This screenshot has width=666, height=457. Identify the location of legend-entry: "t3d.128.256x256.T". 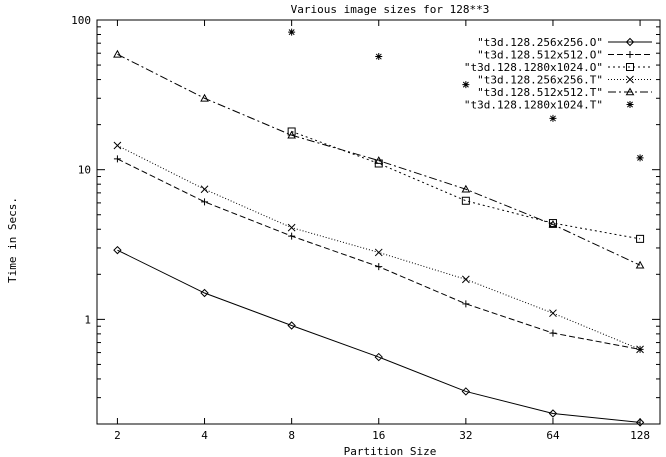
(564, 80).